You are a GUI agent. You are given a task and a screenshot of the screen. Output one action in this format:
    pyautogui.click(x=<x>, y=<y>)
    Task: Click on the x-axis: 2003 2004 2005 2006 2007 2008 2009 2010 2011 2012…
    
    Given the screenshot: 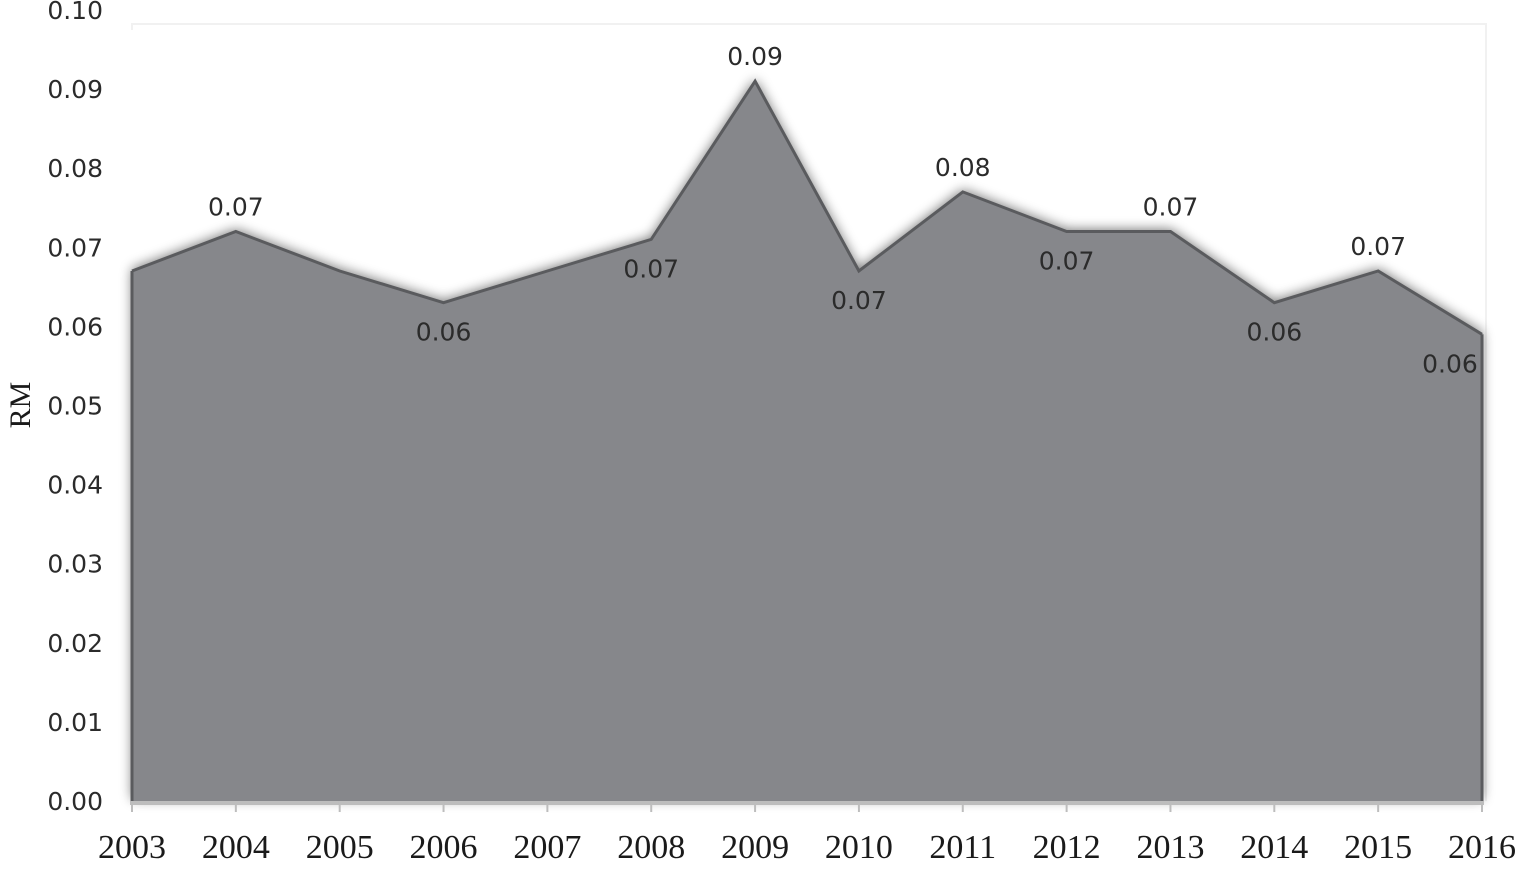 What is the action you would take?
    pyautogui.click(x=807, y=833)
    